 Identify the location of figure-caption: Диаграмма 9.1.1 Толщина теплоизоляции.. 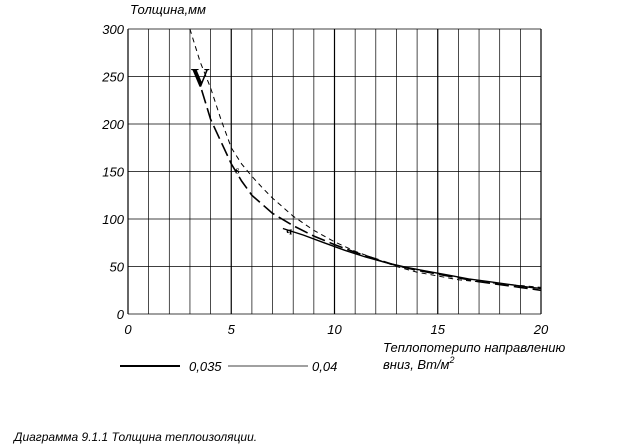
(134, 437).